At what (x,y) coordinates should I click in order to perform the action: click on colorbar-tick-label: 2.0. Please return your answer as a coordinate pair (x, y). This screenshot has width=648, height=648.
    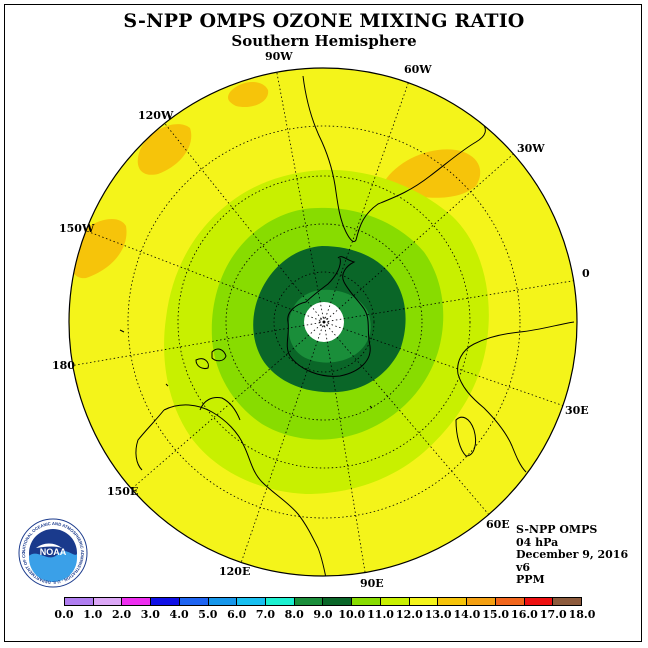
    Looking at the image, I should click on (121, 614).